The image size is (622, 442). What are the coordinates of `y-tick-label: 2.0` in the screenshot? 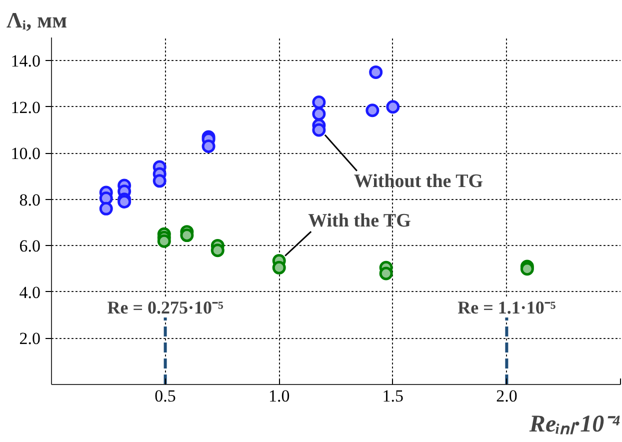 It's located at (29, 338).